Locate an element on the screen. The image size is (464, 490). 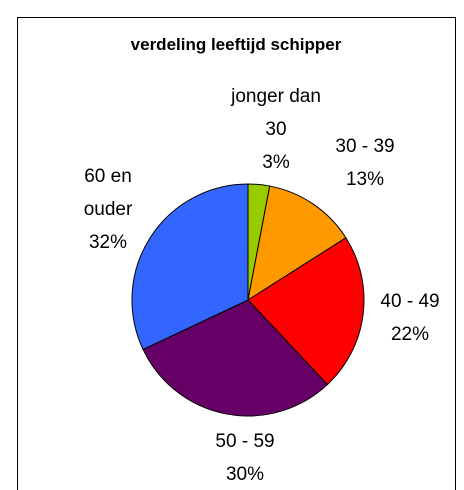
category-label: jonger dan 30 is located at coordinates (276, 113).